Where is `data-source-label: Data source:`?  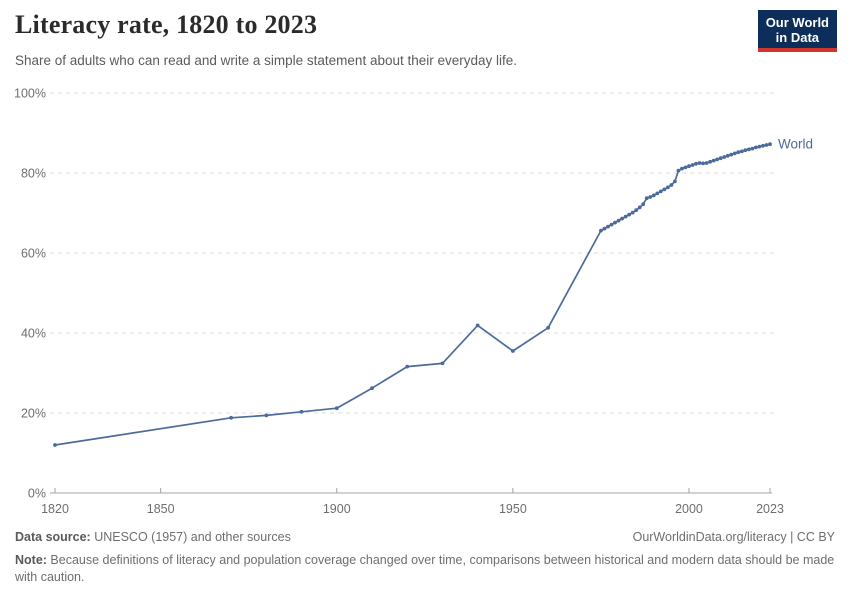 data-source-label: Data source: is located at coordinates (53, 537).